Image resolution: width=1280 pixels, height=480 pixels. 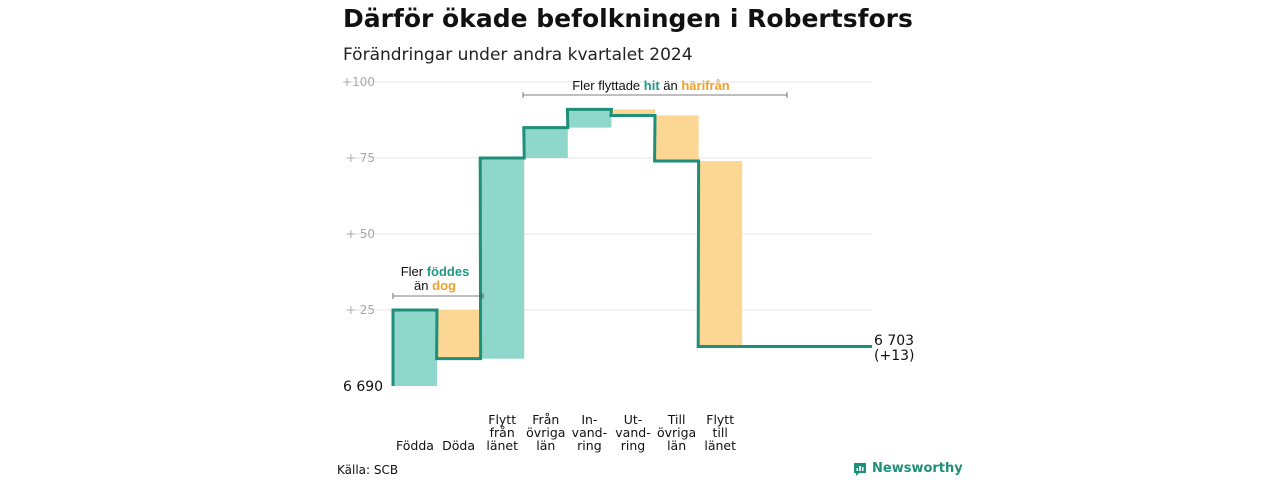 What do you see at coordinates (651, 85) in the screenshot?
I see `annotation-moves: Fler flyttade hit än härifrån` at bounding box center [651, 85].